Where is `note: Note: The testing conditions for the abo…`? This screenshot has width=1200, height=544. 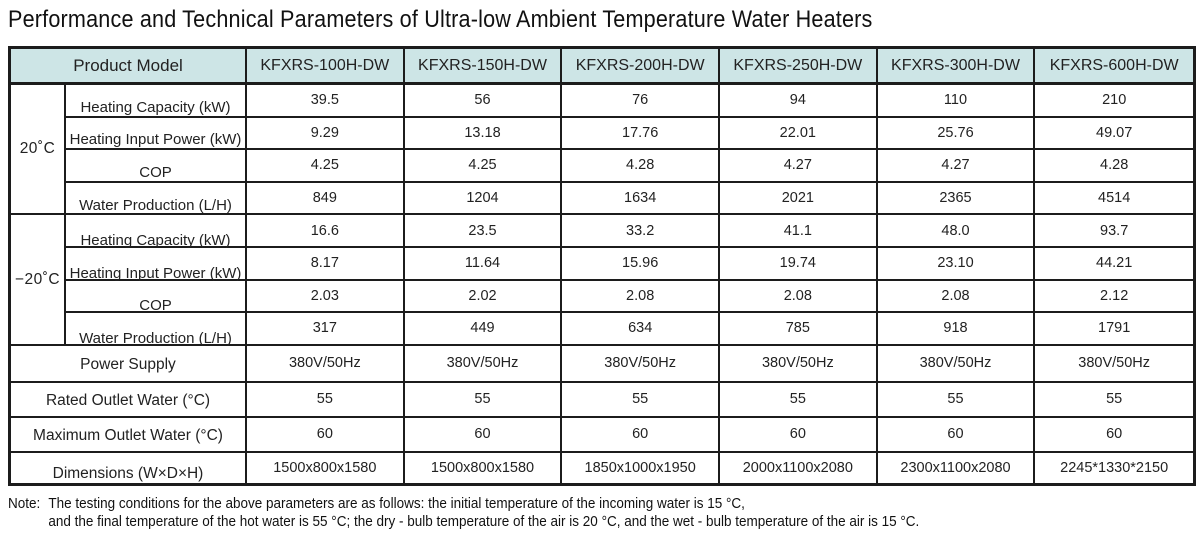
note: Note: The testing conditions for the abo… is located at coordinates (463, 513).